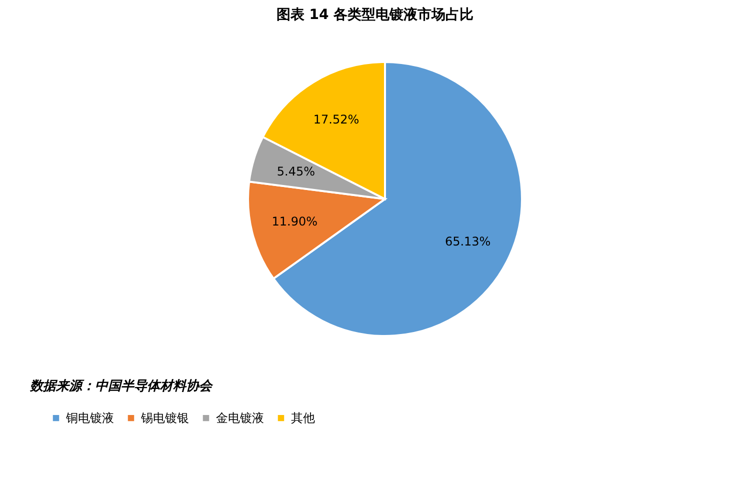  What do you see at coordinates (164, 418) in the screenshot?
I see `legend-label: 锡电镀银` at bounding box center [164, 418].